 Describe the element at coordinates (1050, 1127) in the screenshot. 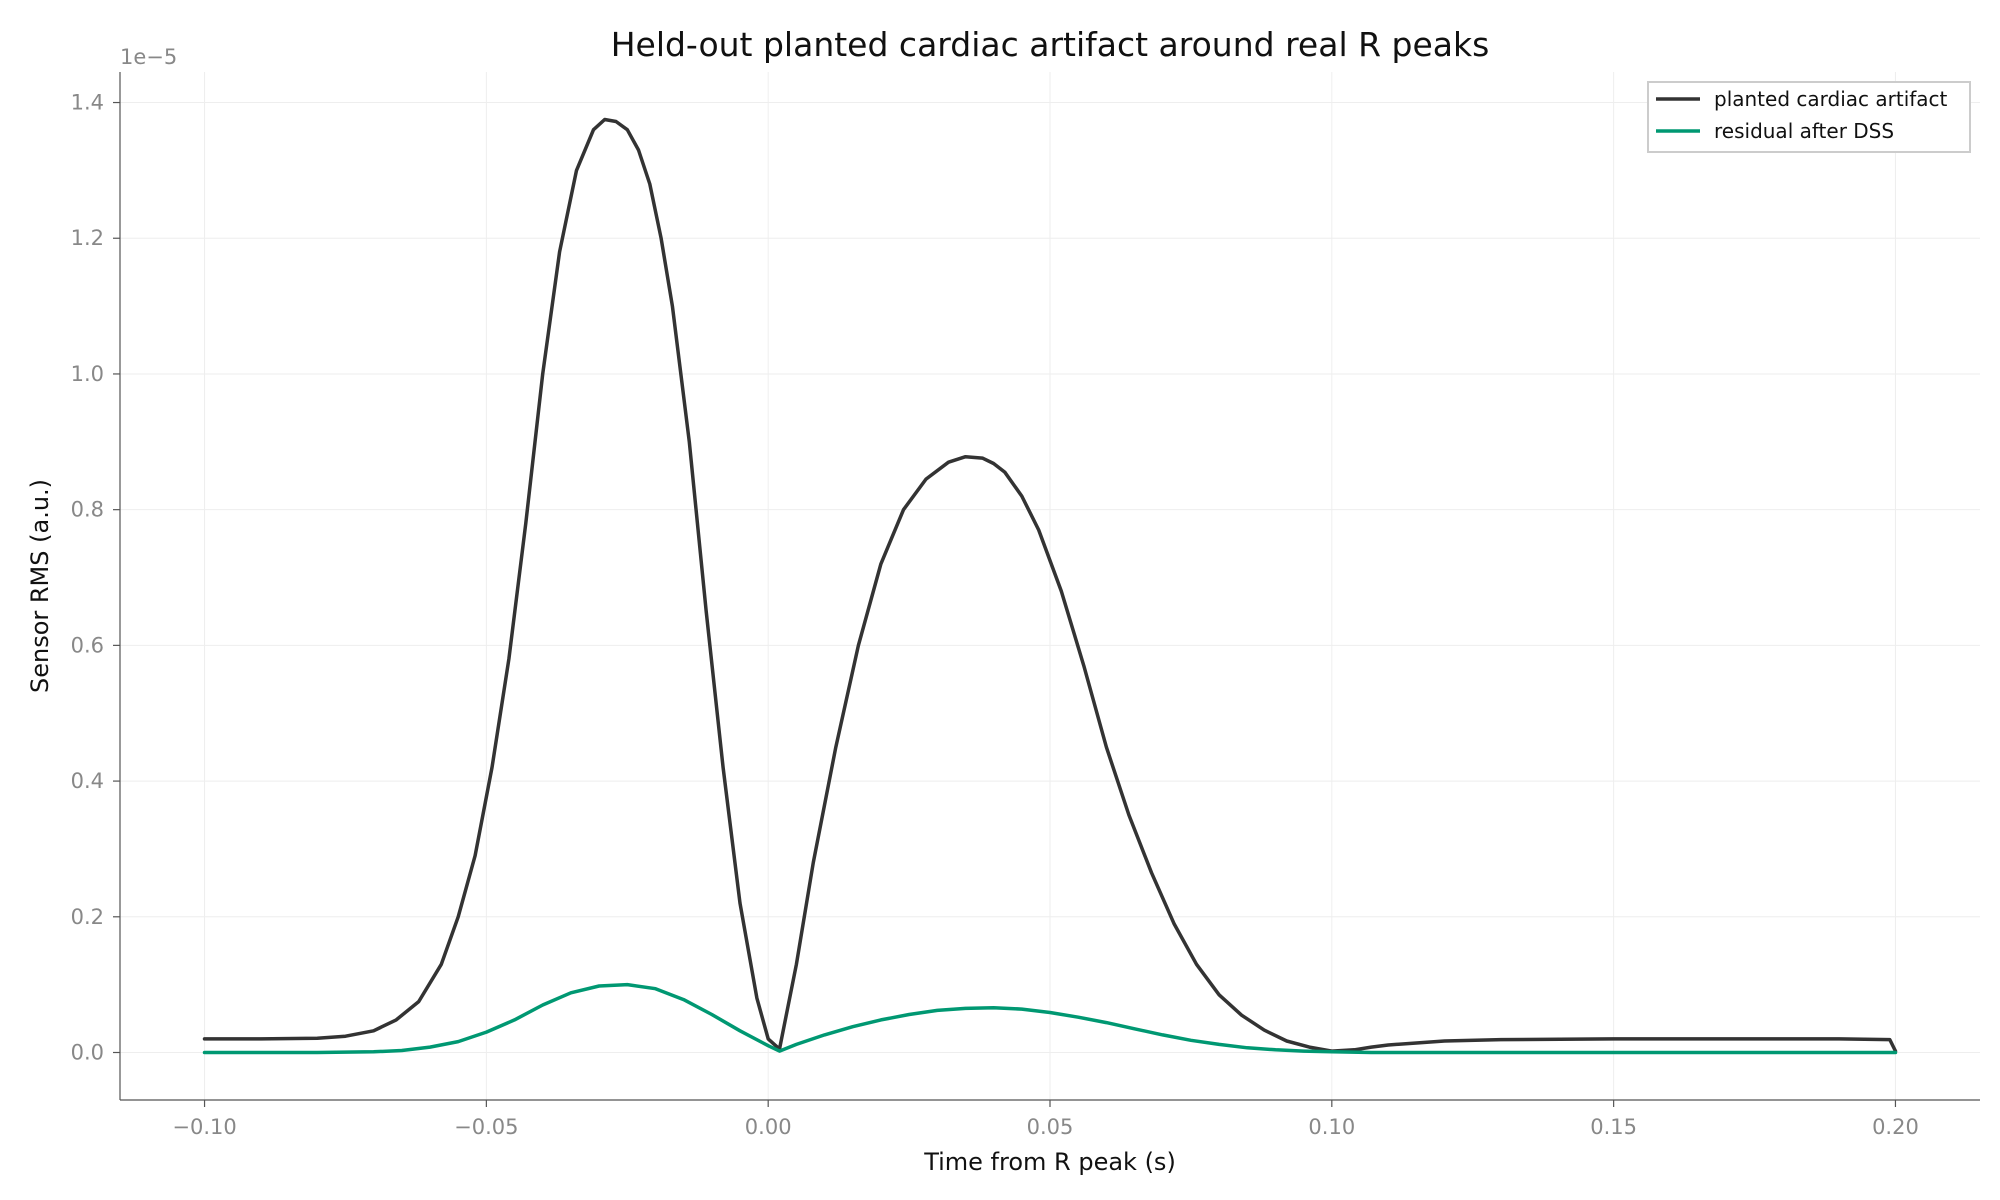

I see `x-tick-label: 0.05` at that location.